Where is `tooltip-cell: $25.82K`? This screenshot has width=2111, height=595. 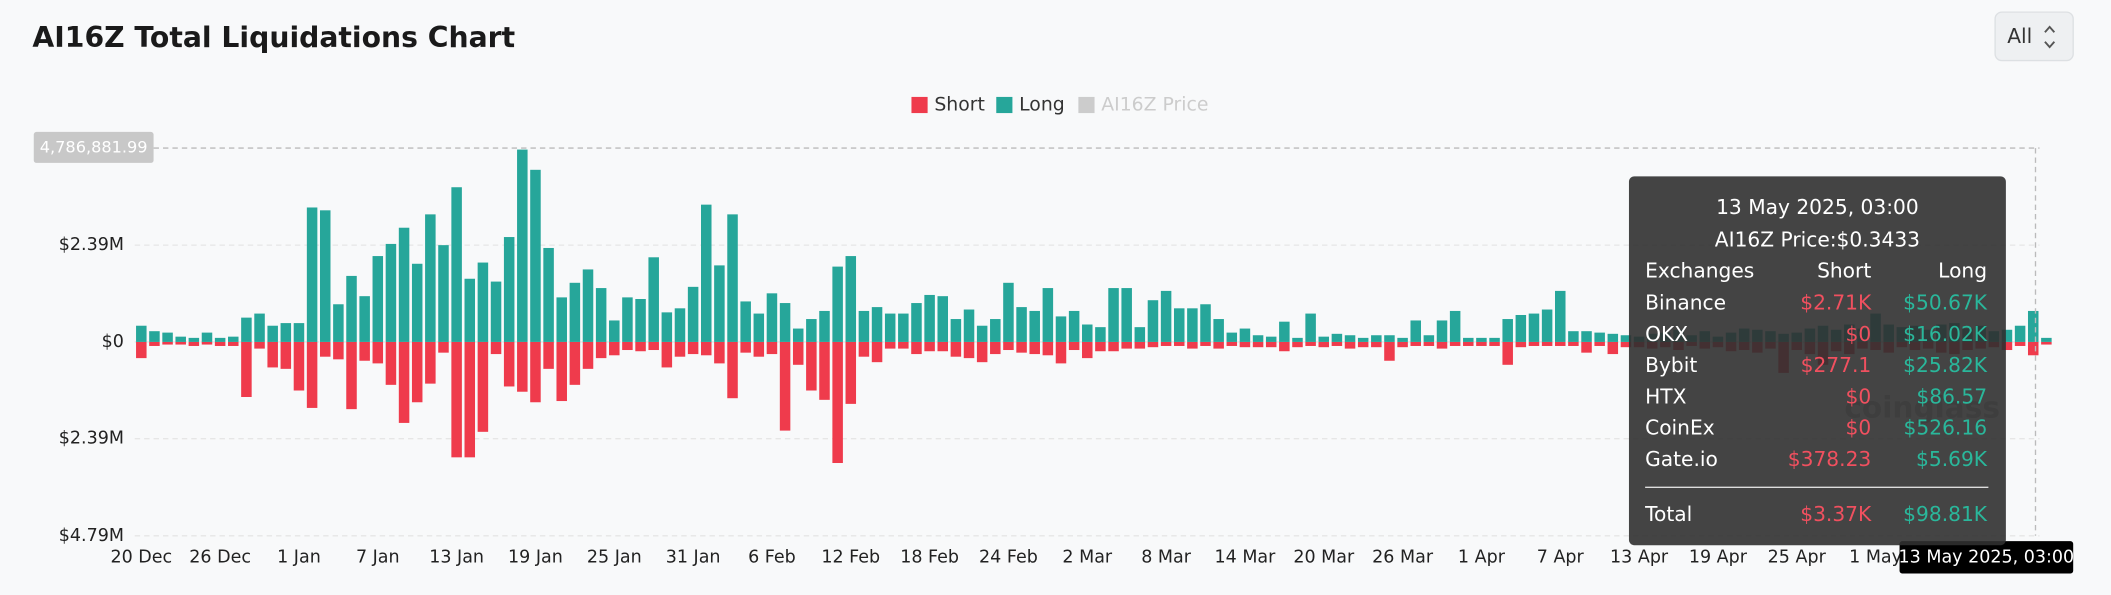 tooltip-cell: $25.82K is located at coordinates (1945, 365).